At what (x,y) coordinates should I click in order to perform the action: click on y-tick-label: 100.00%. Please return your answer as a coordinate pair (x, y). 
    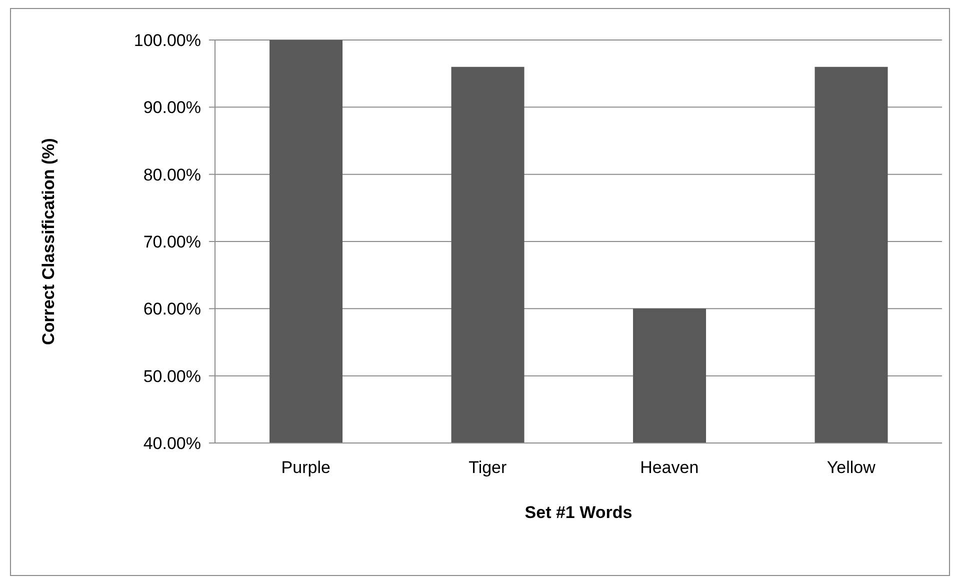
    Looking at the image, I should click on (167, 40).